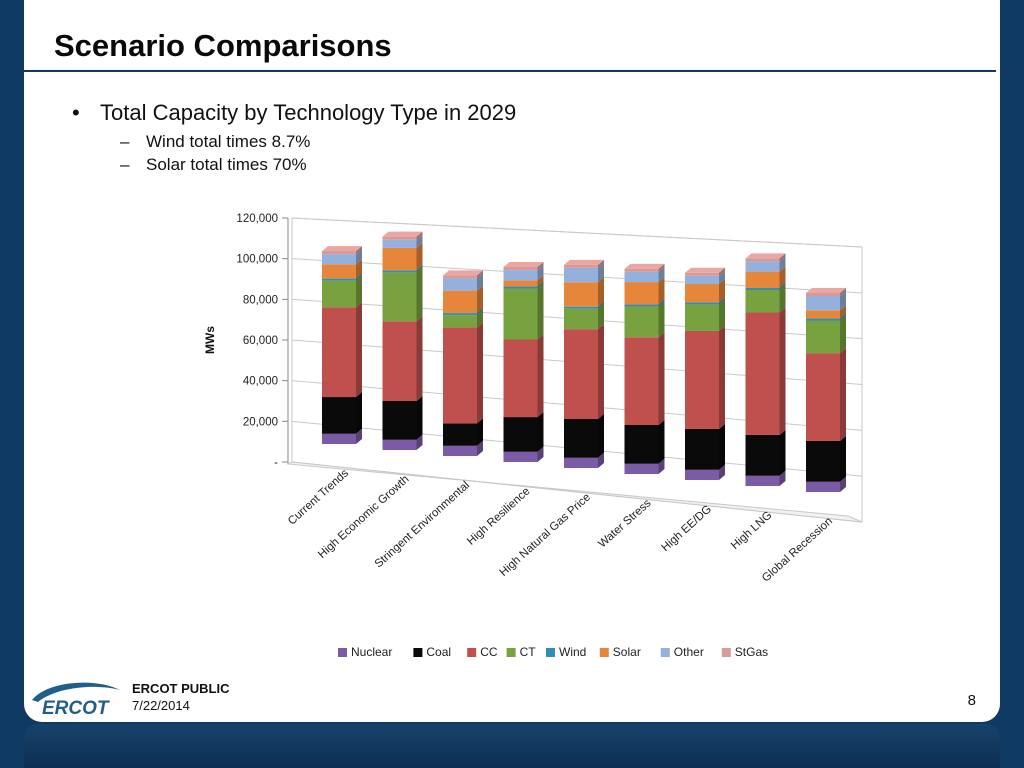  Describe the element at coordinates (689, 652) in the screenshot. I see `legend-label-other: Other` at that location.